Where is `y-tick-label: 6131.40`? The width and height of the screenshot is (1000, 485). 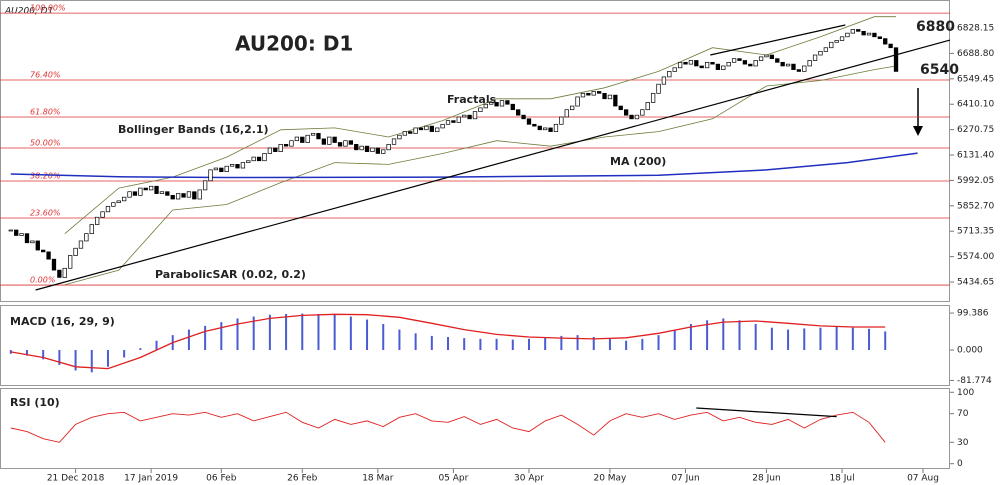 y-tick-label: 6131.40 is located at coordinates (975, 156).